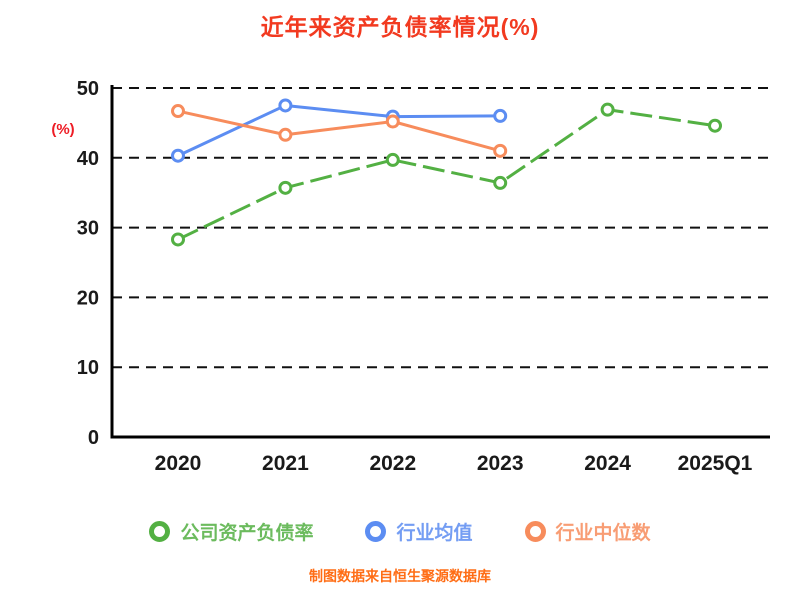  Describe the element at coordinates (603, 533) in the screenshot. I see `legend-label-industry-median: 行业中位数` at that location.